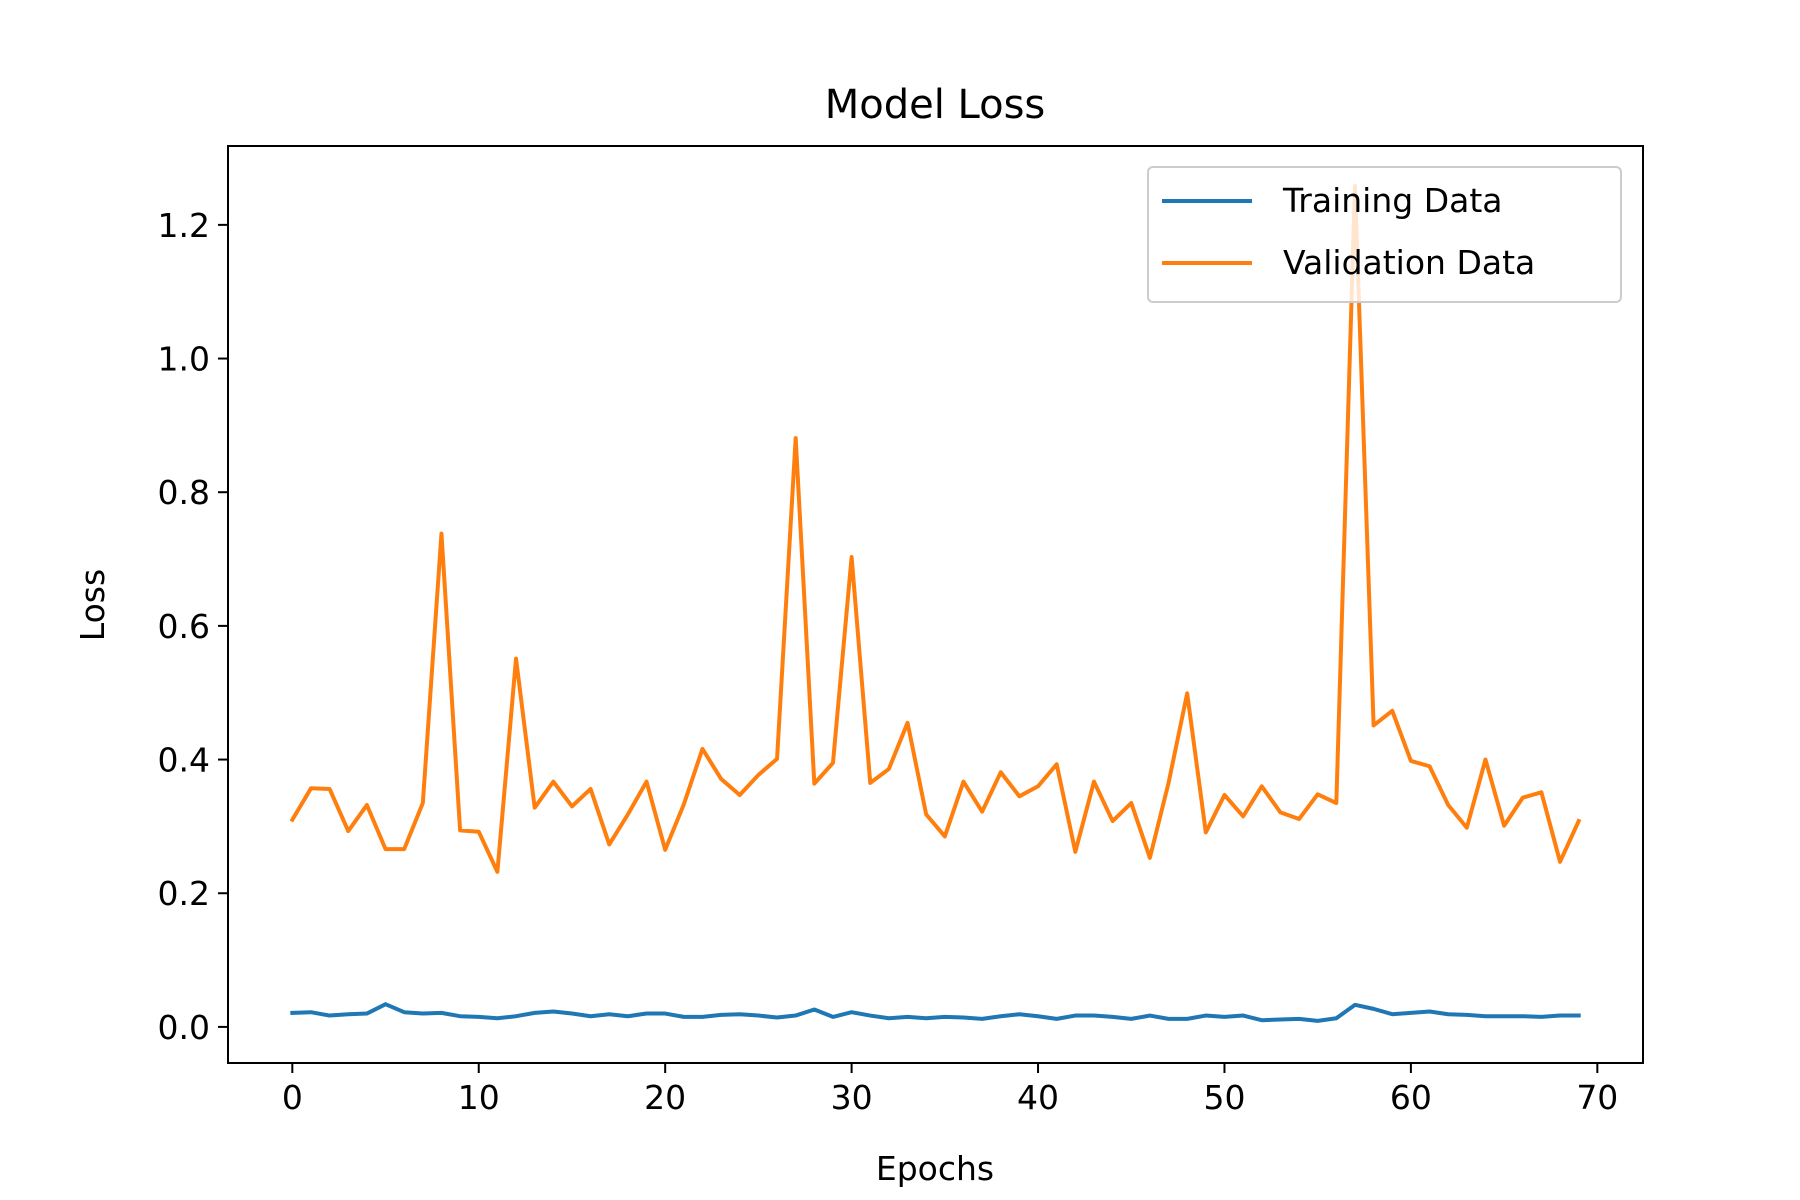 The height and width of the screenshot is (1200, 1800). I want to click on x-tick-label: 0, so click(292, 1097).